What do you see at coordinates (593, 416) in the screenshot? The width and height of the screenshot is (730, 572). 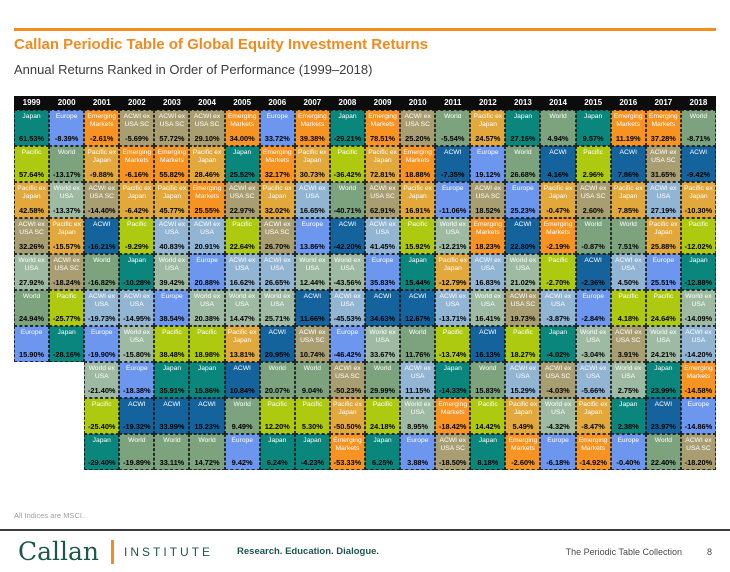 I see `return-cell: Pacific ex Japan -8.47%` at bounding box center [593, 416].